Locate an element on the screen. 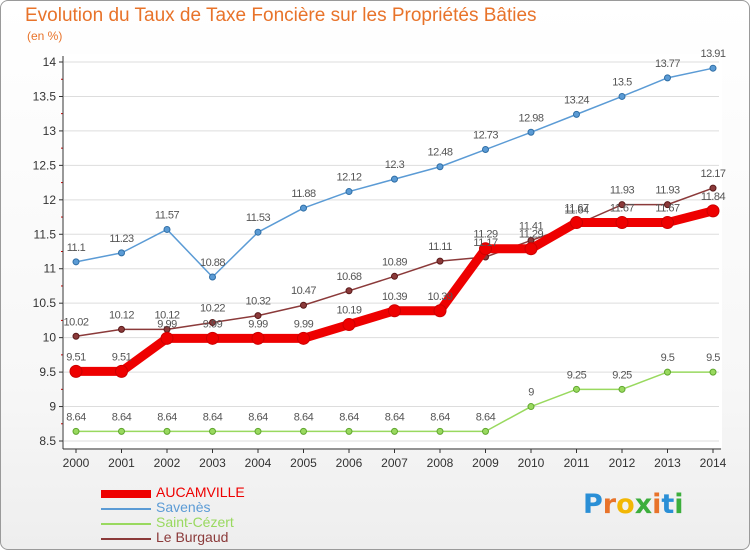 The height and width of the screenshot is (550, 750). data-label: 11.1 is located at coordinates (76, 248).